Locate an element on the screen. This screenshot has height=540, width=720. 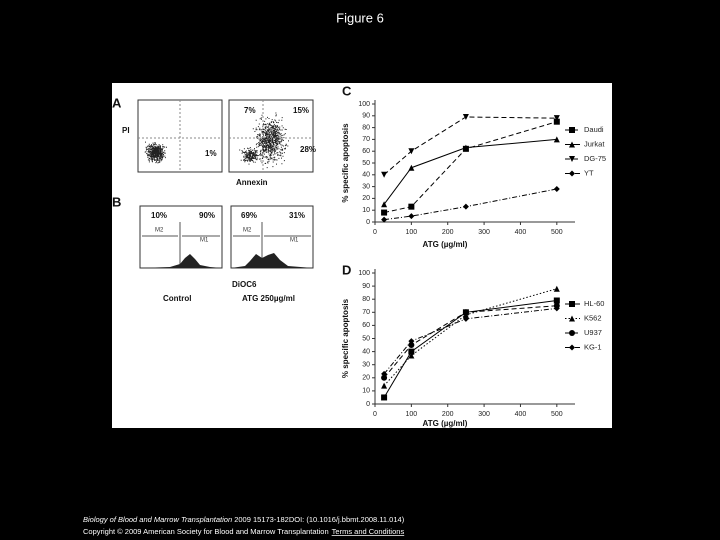
legend-label: HL-60 is located at coordinates (594, 303).